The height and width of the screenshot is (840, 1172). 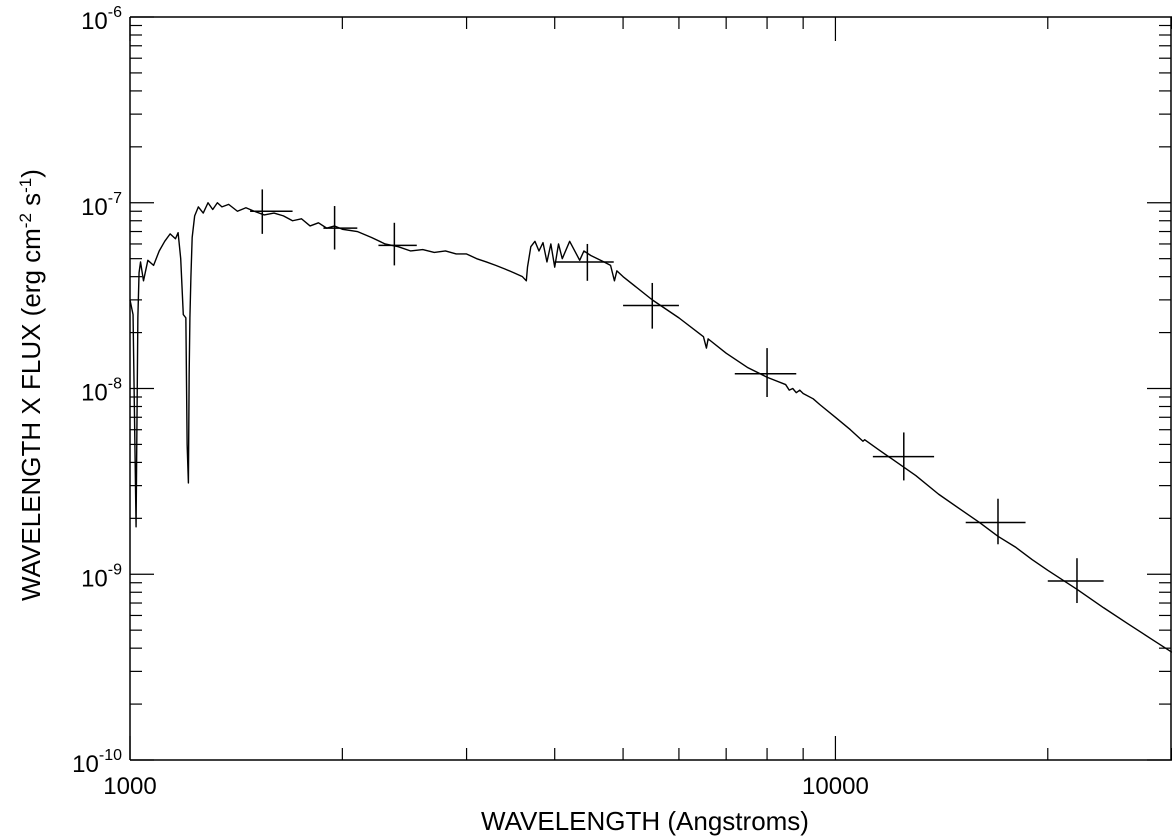 I want to click on x-axis-title: WAVELENGTH (Angstroms), so click(x=645, y=821).